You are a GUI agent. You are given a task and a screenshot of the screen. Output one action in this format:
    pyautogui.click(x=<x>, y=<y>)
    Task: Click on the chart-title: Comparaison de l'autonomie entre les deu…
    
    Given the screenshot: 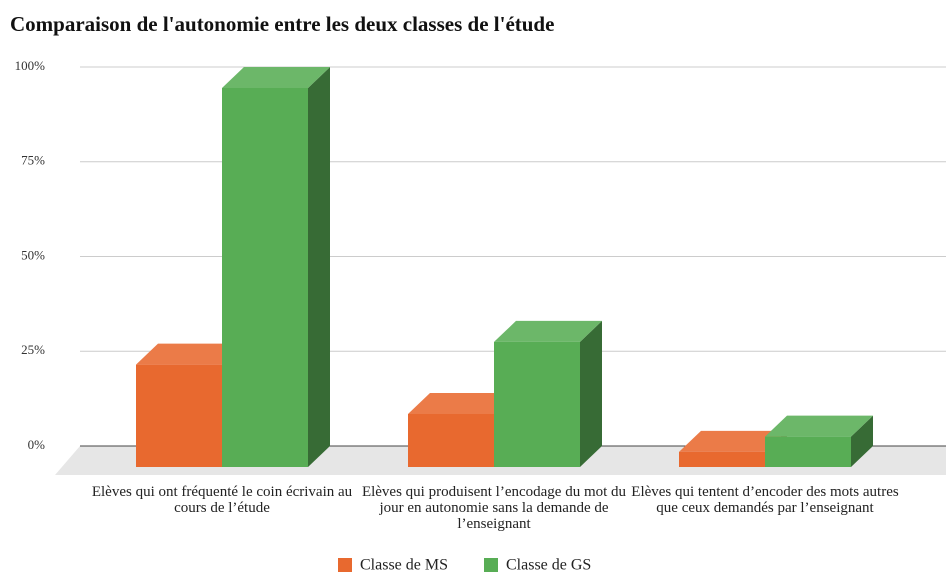 What is the action you would take?
    pyautogui.click(x=282, y=24)
    